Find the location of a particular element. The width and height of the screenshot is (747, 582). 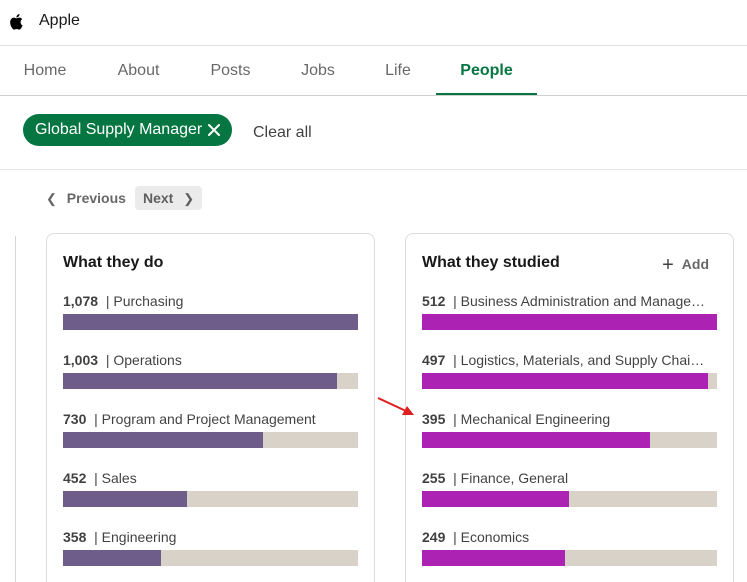

chevron-left-icon: ❮ is located at coordinates (51, 198).